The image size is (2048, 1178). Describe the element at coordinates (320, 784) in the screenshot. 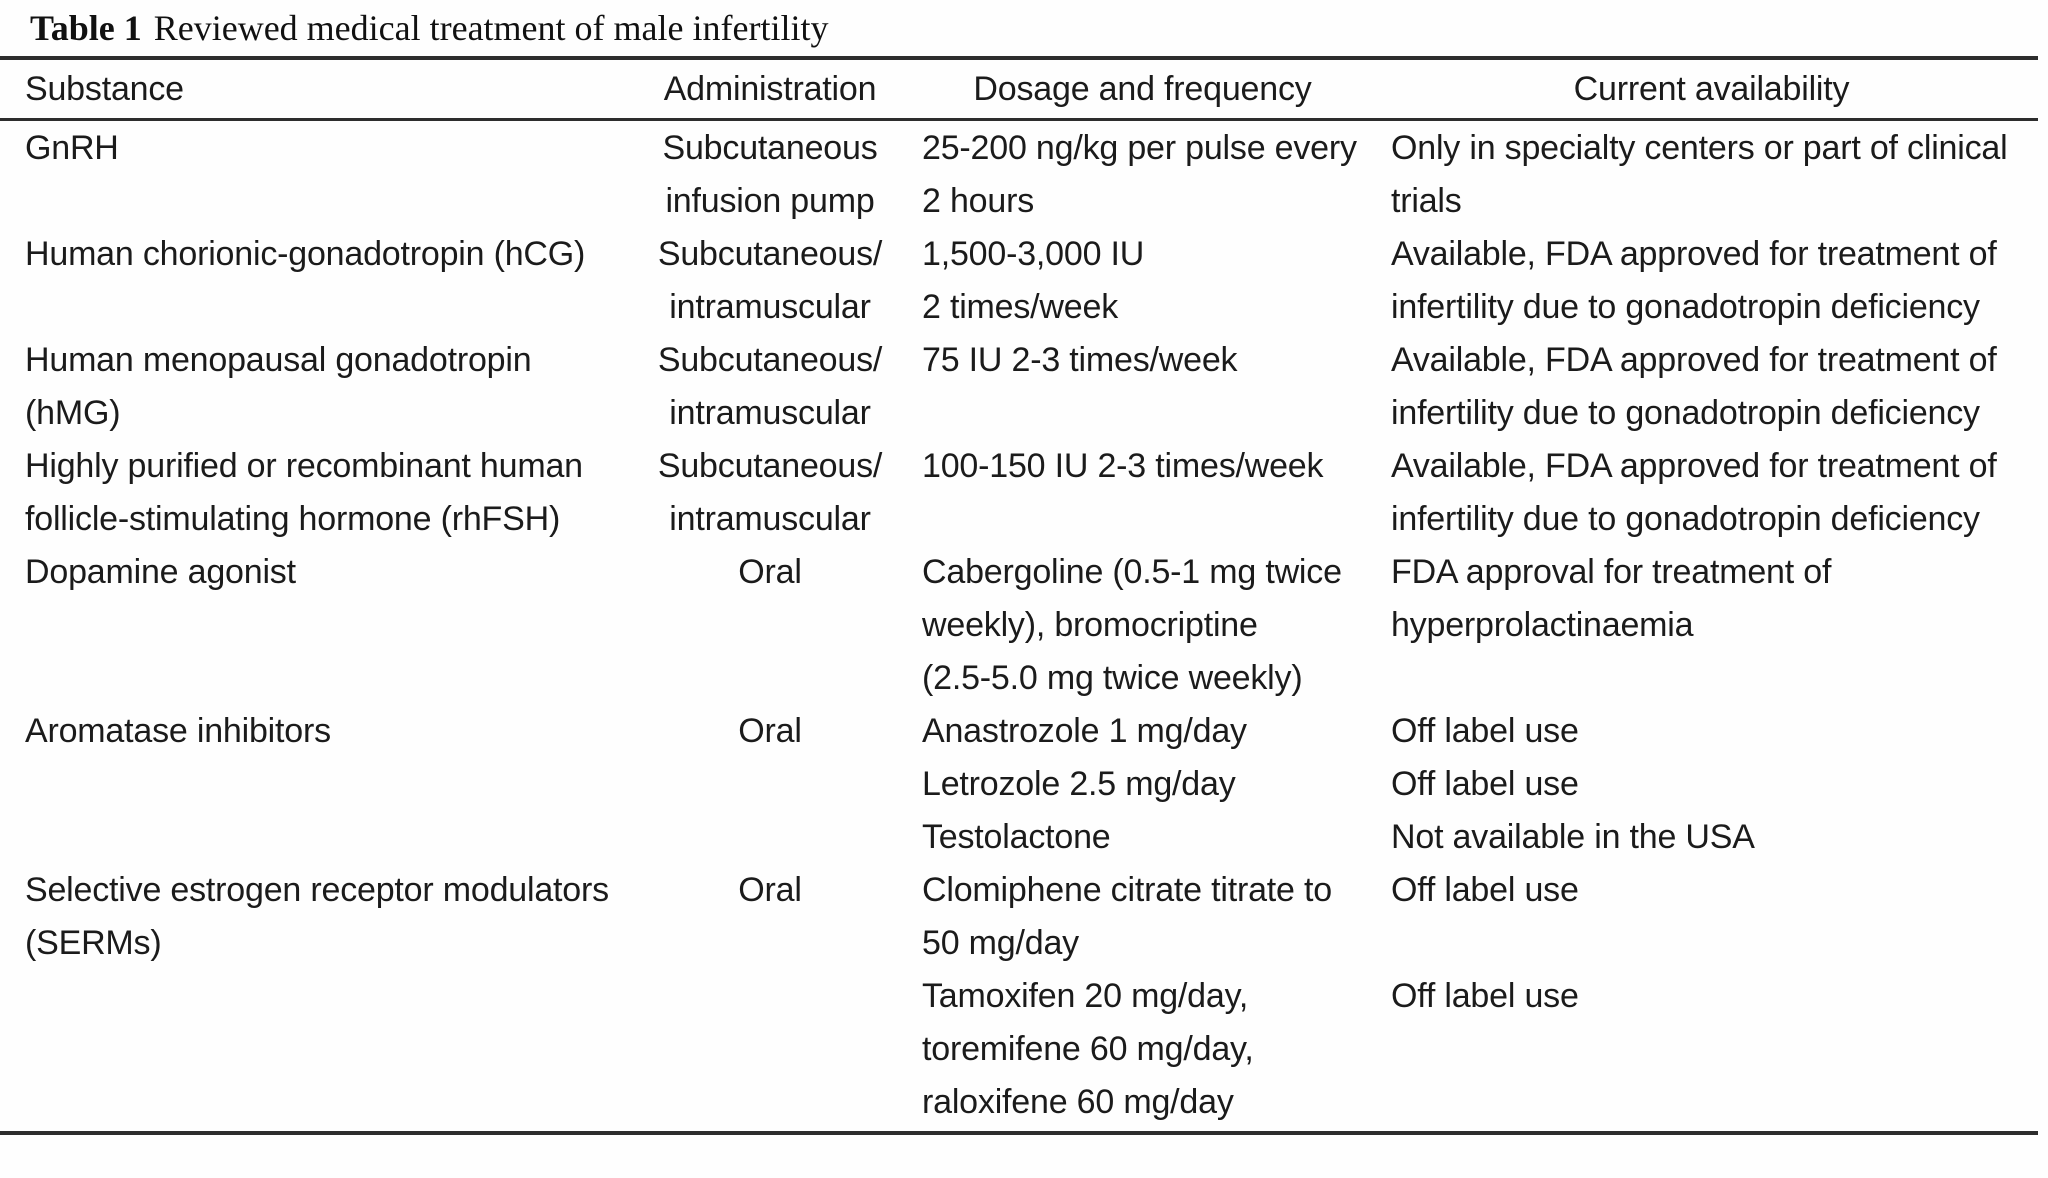

I see `substance-cell: Aromatase inhibitors` at that location.